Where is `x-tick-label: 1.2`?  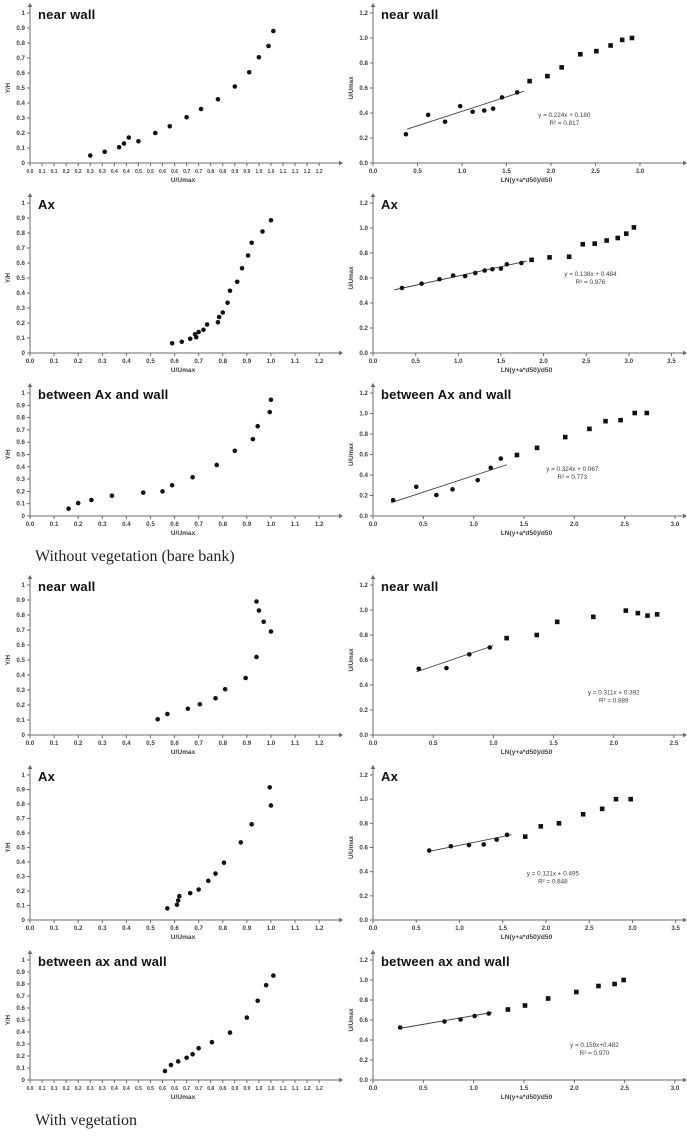
x-tick-label: 1.2 is located at coordinates (319, 361).